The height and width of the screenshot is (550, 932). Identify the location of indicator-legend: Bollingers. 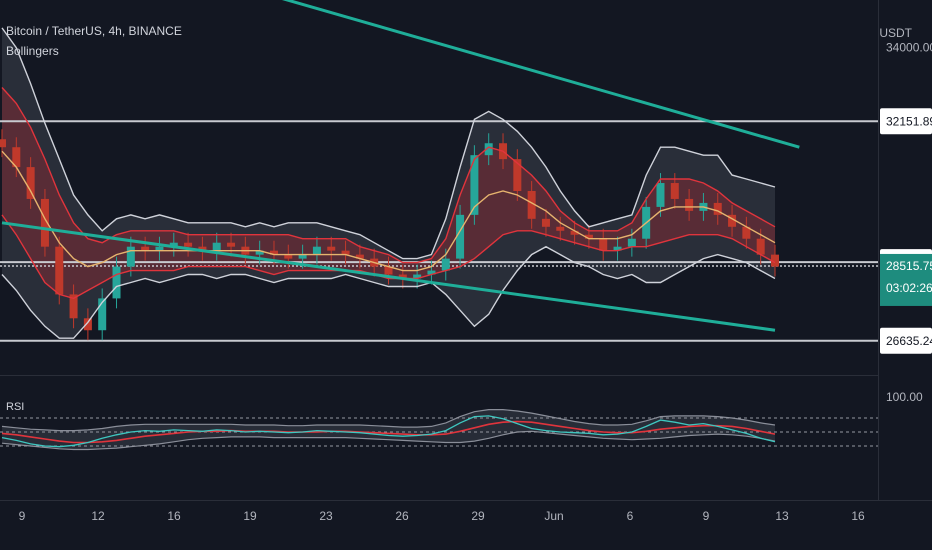
(32, 51).